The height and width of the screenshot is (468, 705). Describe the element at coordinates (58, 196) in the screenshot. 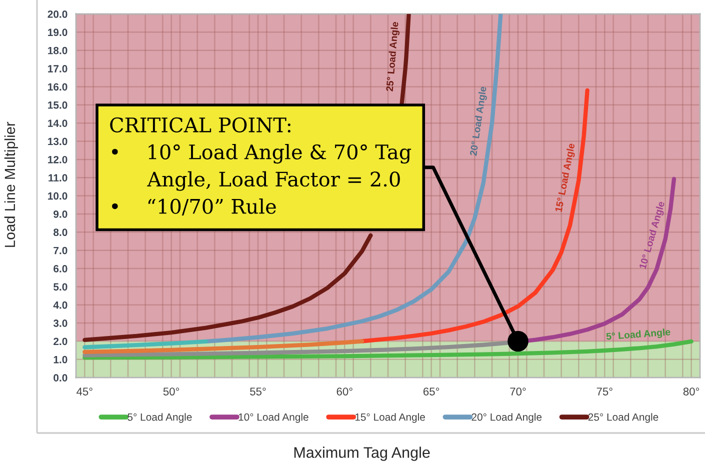

I see `y-tick-label: 10.0` at that location.